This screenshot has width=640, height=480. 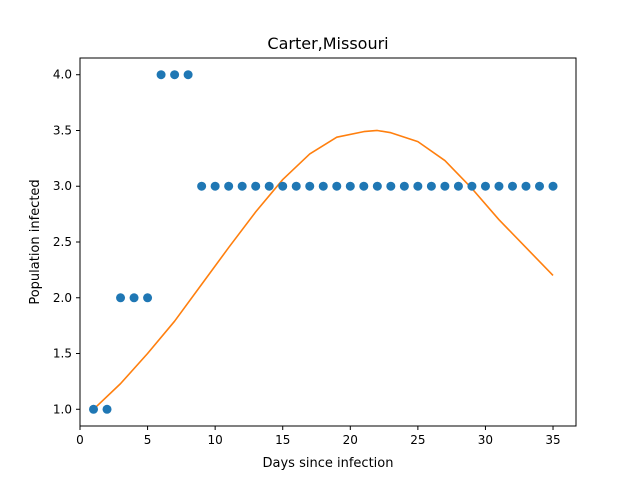 I want to click on x-tick-label: 10, so click(x=215, y=440).